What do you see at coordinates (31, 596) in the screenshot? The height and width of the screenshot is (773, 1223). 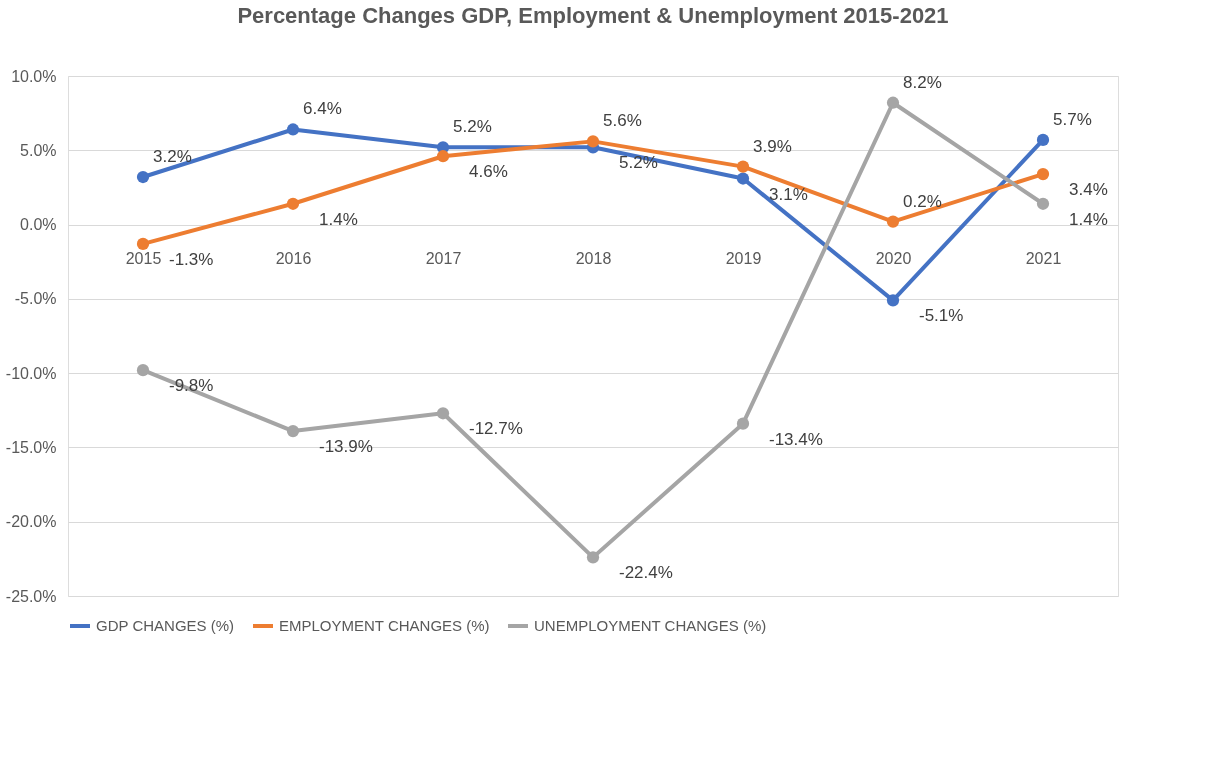 I see `y-tick-label: -25.0%` at bounding box center [31, 596].